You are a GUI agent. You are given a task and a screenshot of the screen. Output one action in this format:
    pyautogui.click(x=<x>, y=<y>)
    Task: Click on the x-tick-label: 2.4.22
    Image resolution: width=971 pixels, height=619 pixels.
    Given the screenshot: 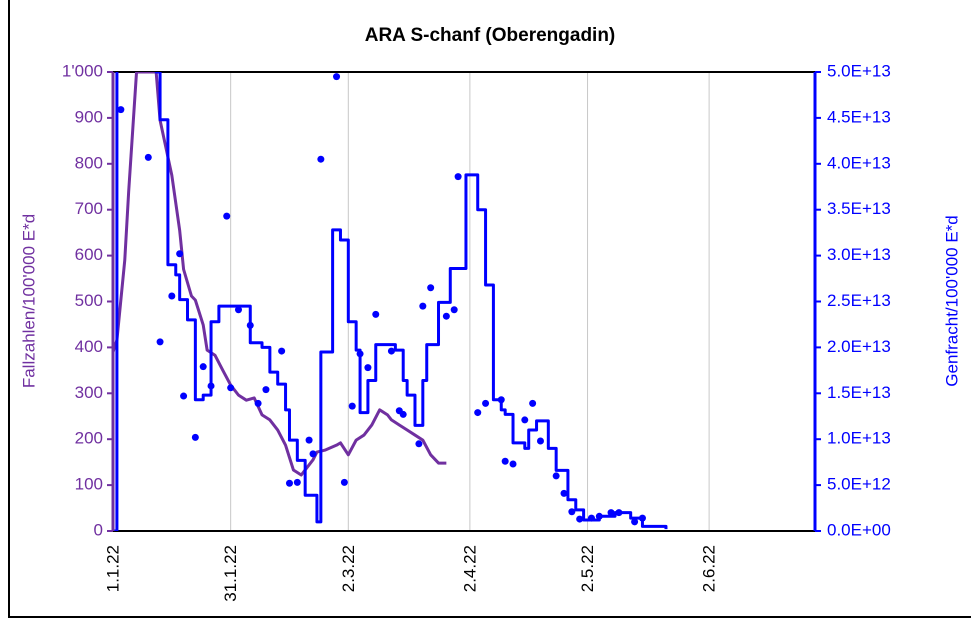 What is the action you would take?
    pyautogui.click(x=469, y=568)
    